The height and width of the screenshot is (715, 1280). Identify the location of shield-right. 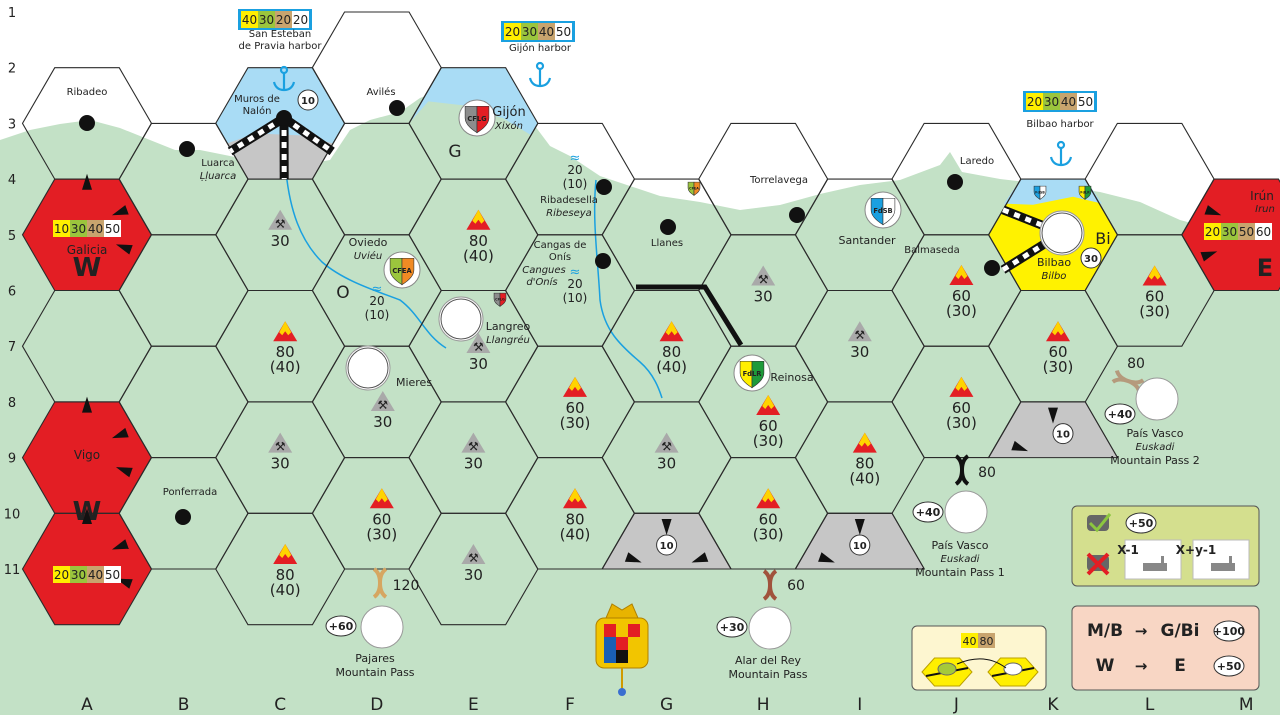
(889, 211).